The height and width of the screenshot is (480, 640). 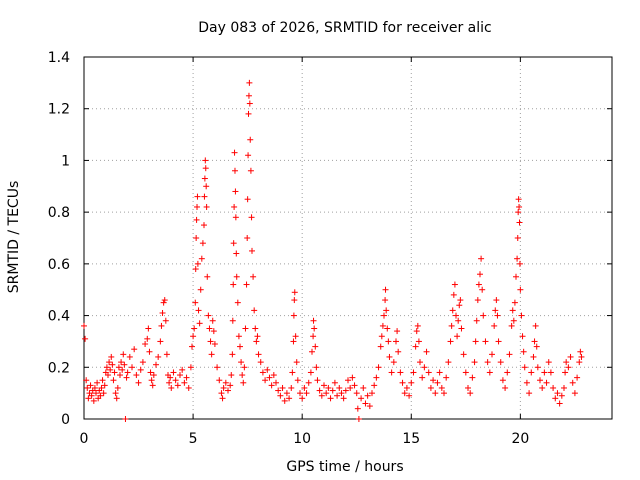 What do you see at coordinates (59, 58) in the screenshot?
I see `y-tick-label: 1.4` at bounding box center [59, 58].